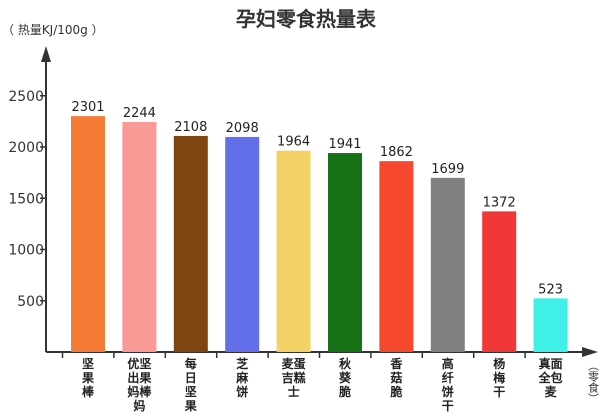 The width and height of the screenshot is (612, 417). What do you see at coordinates (590, 352) in the screenshot?
I see `x-axis-arrow` at bounding box center [590, 352].